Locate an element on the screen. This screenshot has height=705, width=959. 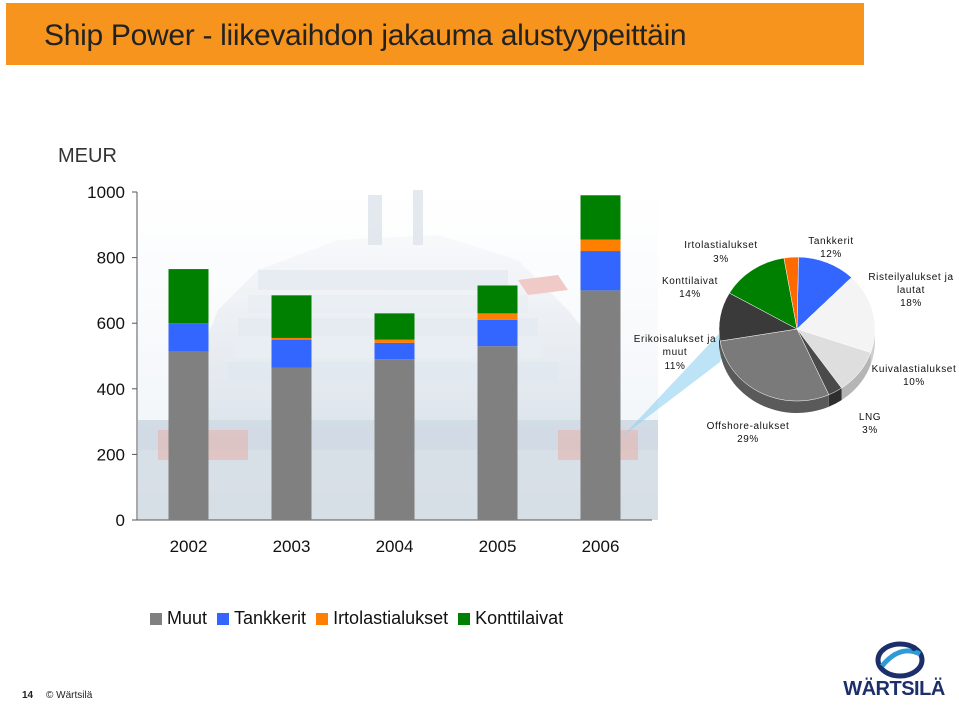
x-tick-label: 2002 is located at coordinates (189, 546).